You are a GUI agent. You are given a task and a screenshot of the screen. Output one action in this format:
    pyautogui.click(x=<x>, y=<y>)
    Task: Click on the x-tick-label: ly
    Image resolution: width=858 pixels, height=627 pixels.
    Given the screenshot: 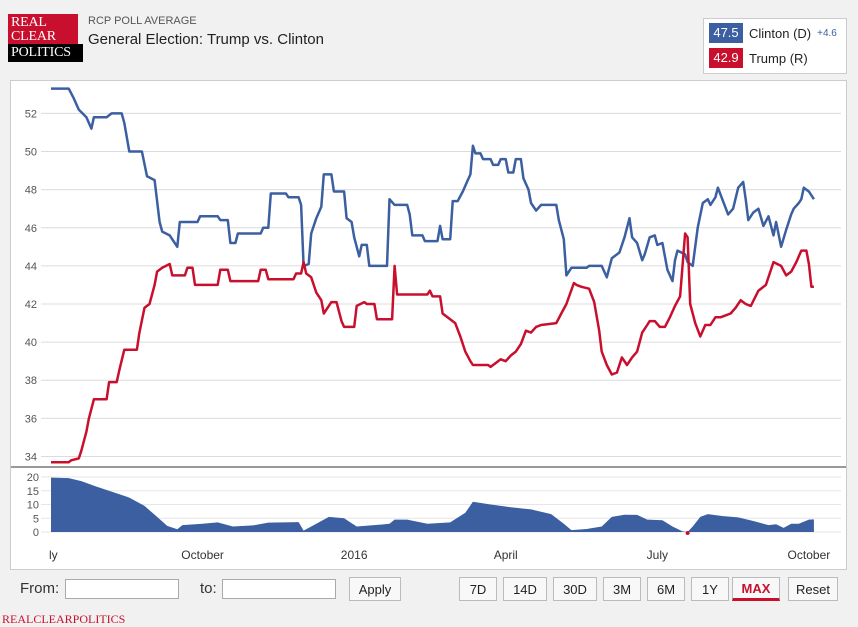 What is the action you would take?
    pyautogui.click(x=53, y=555)
    